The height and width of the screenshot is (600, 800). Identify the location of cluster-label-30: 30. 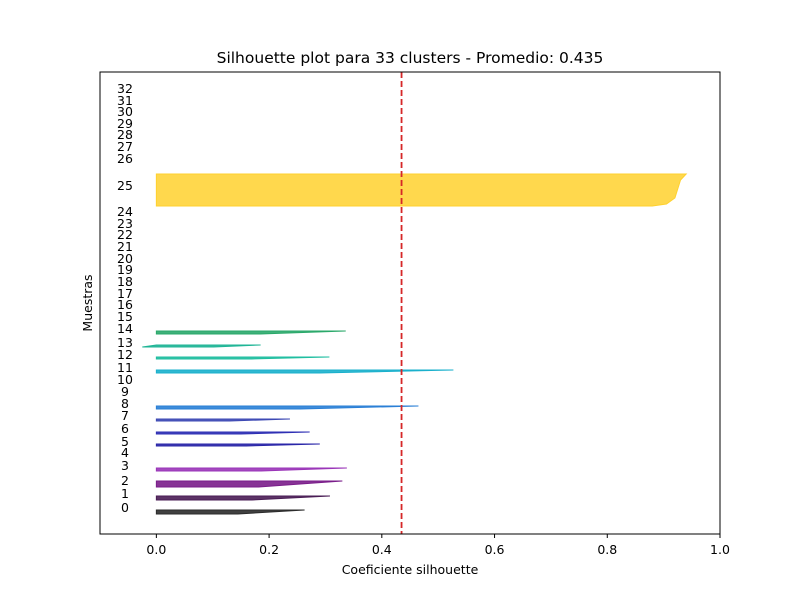
(125, 111).